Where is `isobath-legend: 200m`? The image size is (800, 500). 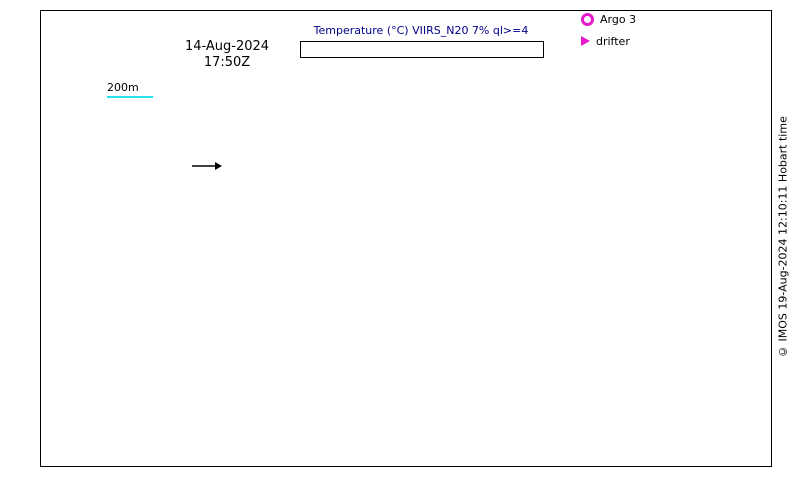
isobath-legend: 200m is located at coordinates (130, 89).